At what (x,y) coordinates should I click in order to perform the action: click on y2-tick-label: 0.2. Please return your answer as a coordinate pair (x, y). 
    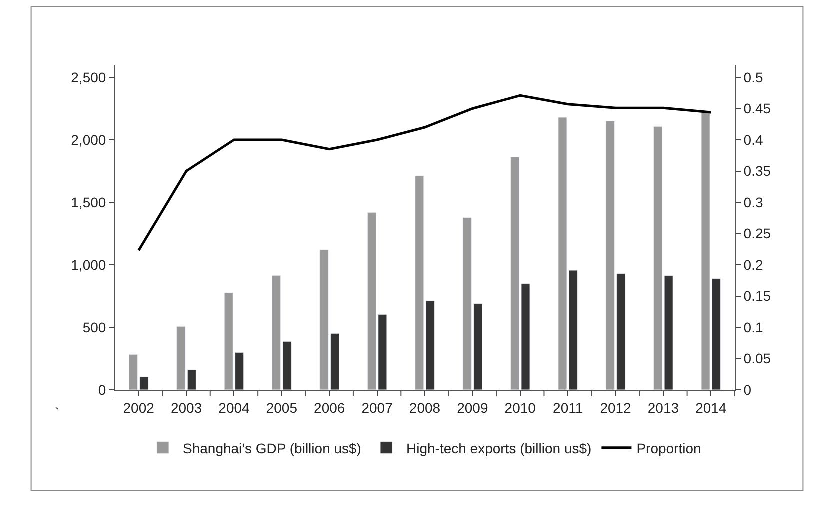
    Looking at the image, I should click on (754, 264).